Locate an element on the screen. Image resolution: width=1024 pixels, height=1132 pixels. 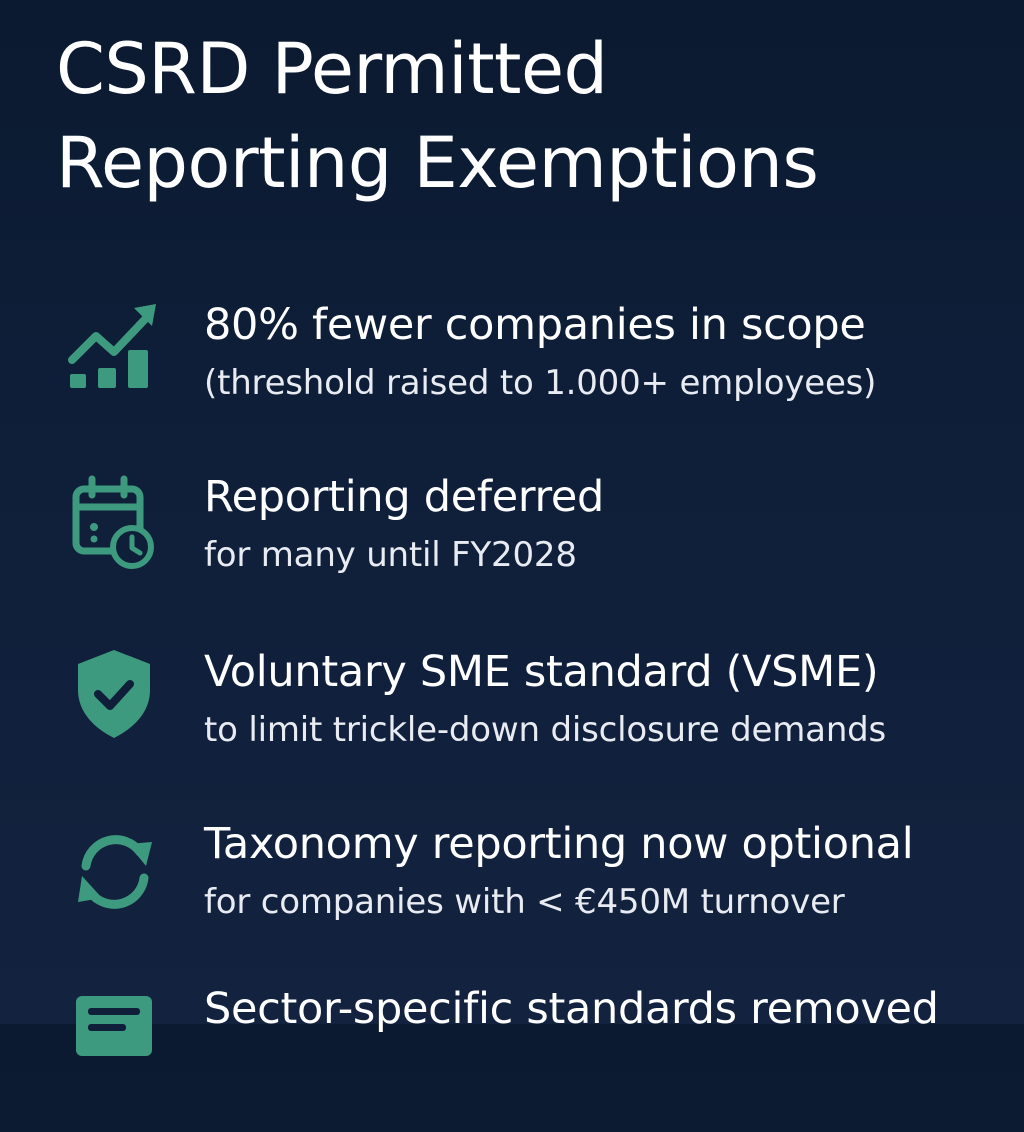
page-title: CSRD Permitted Reporting Exemptions is located at coordinates (437, 116).